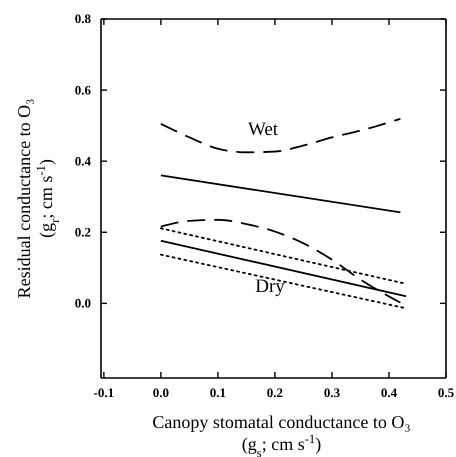 The image size is (456, 457). What do you see at coordinates (270, 286) in the screenshot?
I see `annotation: Dry` at bounding box center [270, 286].